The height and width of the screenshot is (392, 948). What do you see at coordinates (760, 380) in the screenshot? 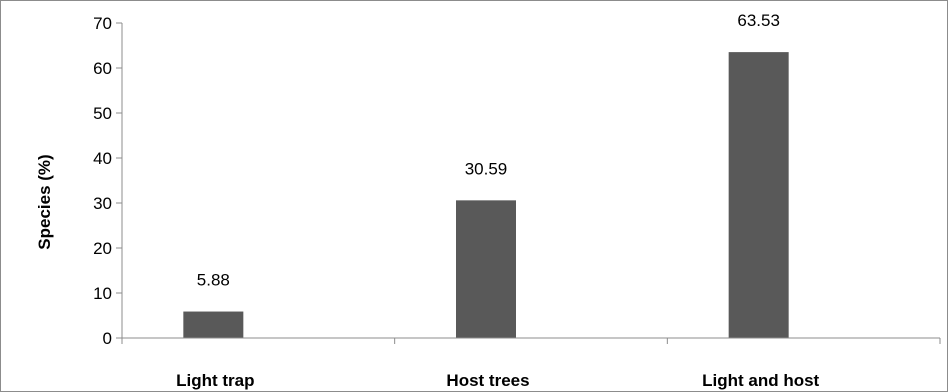
I see `x-category-label: Light and host` at bounding box center [760, 380].